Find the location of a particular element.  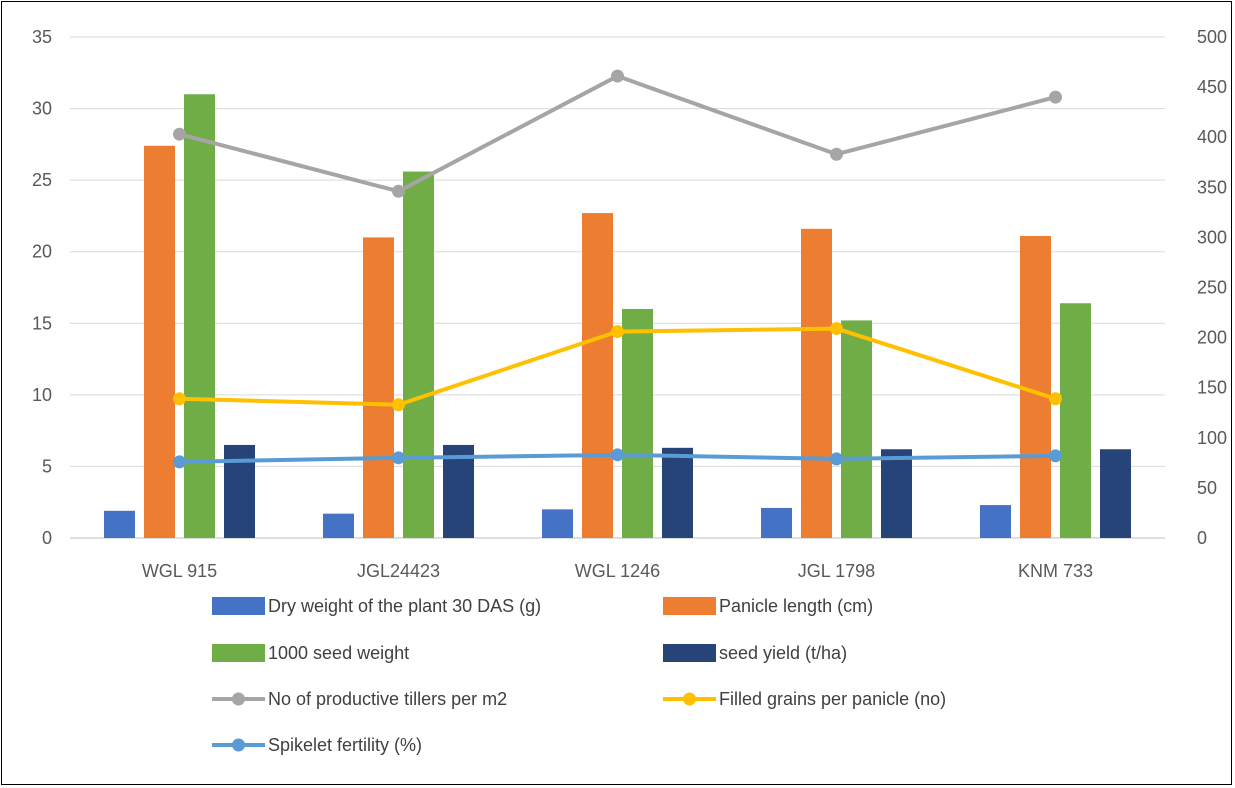

left-tick-label: 20 is located at coordinates (42, 252).